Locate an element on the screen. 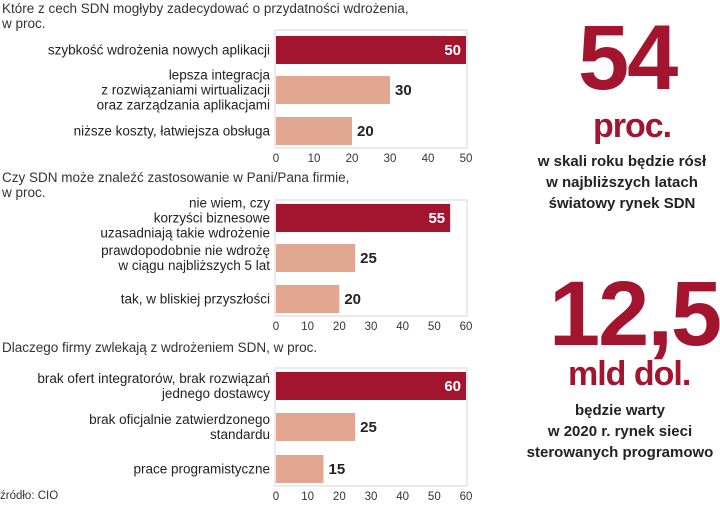 The image size is (720, 505). chart-2-frame is located at coordinates (371, 258).